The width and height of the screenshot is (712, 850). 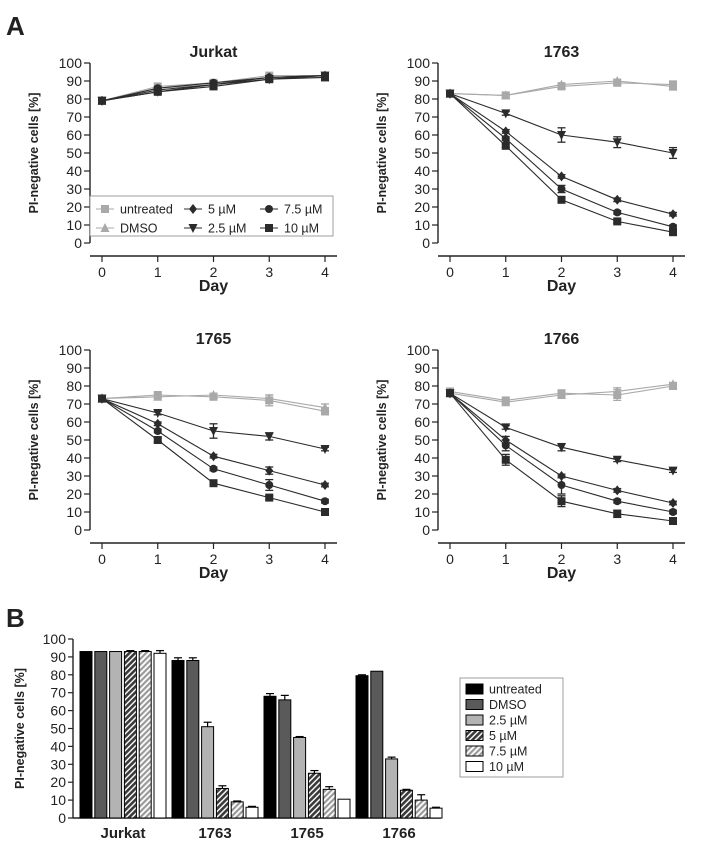 I want to click on x-tick-label: 4, so click(x=325, y=272).